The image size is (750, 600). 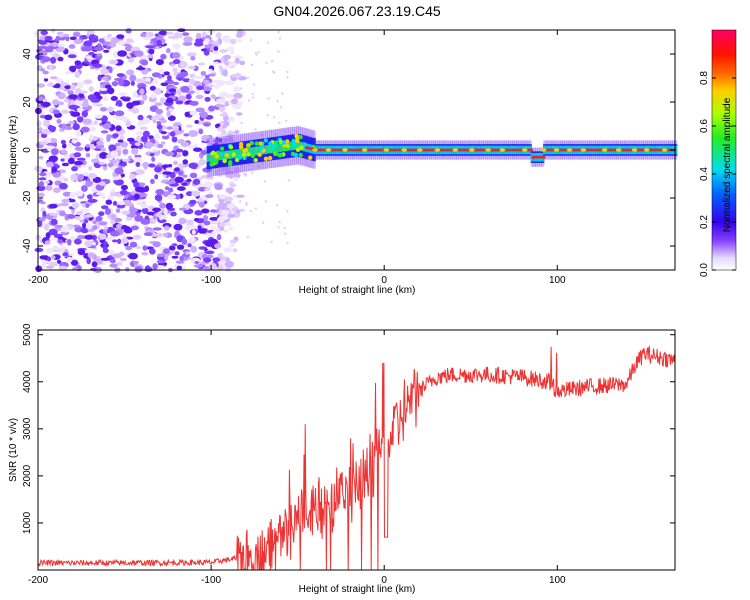 What do you see at coordinates (717, 174) in the screenshot?
I see `colorbar-ticks: 0.0 0.2 0.4 0.6 0.8` at bounding box center [717, 174].